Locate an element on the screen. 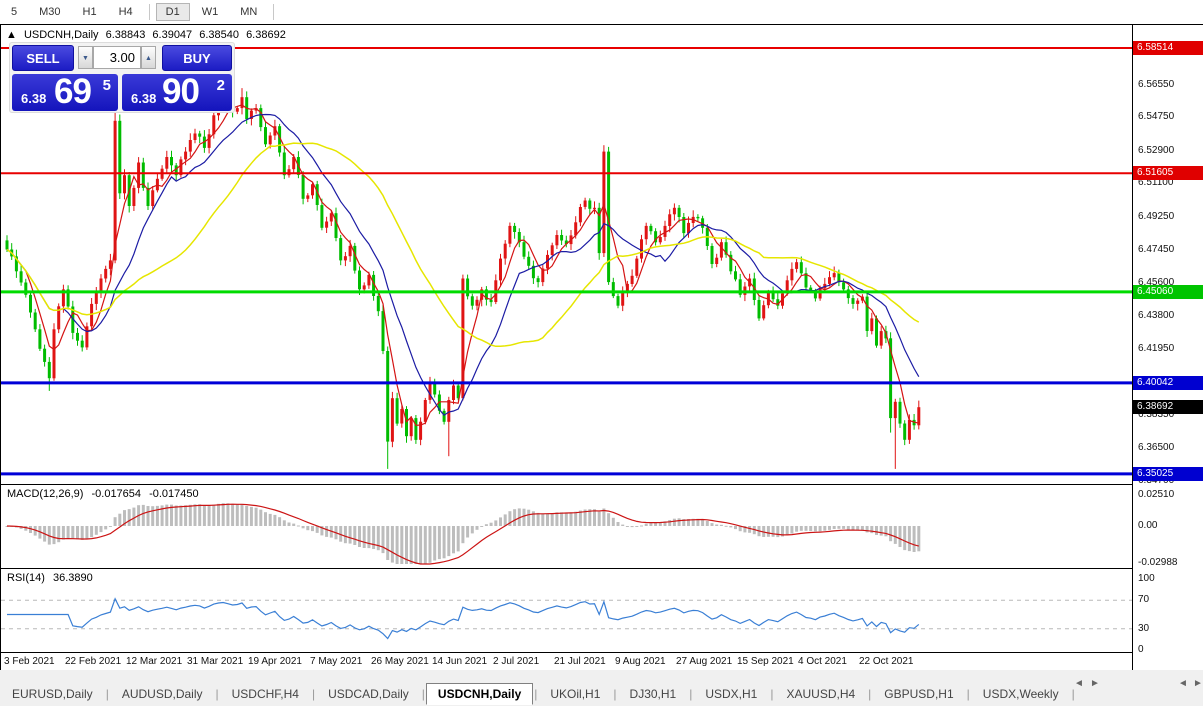  macd-signal-line is located at coordinates (462, 534).